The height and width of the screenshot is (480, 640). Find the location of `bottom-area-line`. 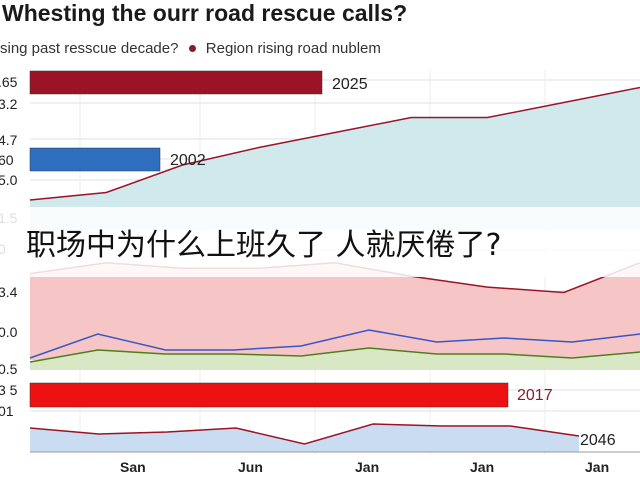

bottom-area-line is located at coordinates (304, 434).